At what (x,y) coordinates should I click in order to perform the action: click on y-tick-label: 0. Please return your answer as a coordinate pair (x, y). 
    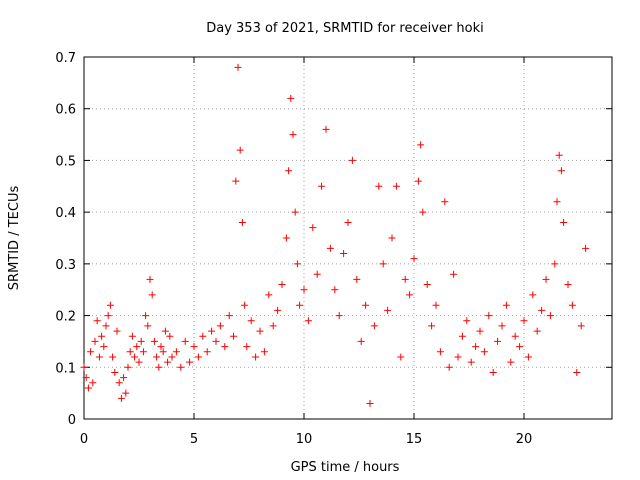
    Looking at the image, I should click on (72, 420).